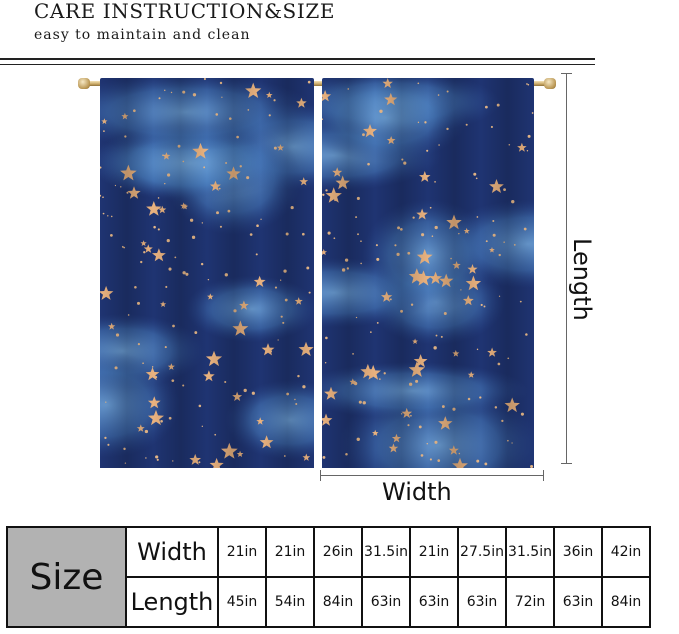 The height and width of the screenshot is (634, 679). Describe the element at coordinates (582, 279) in the screenshot. I see `length-label: Length` at that location.